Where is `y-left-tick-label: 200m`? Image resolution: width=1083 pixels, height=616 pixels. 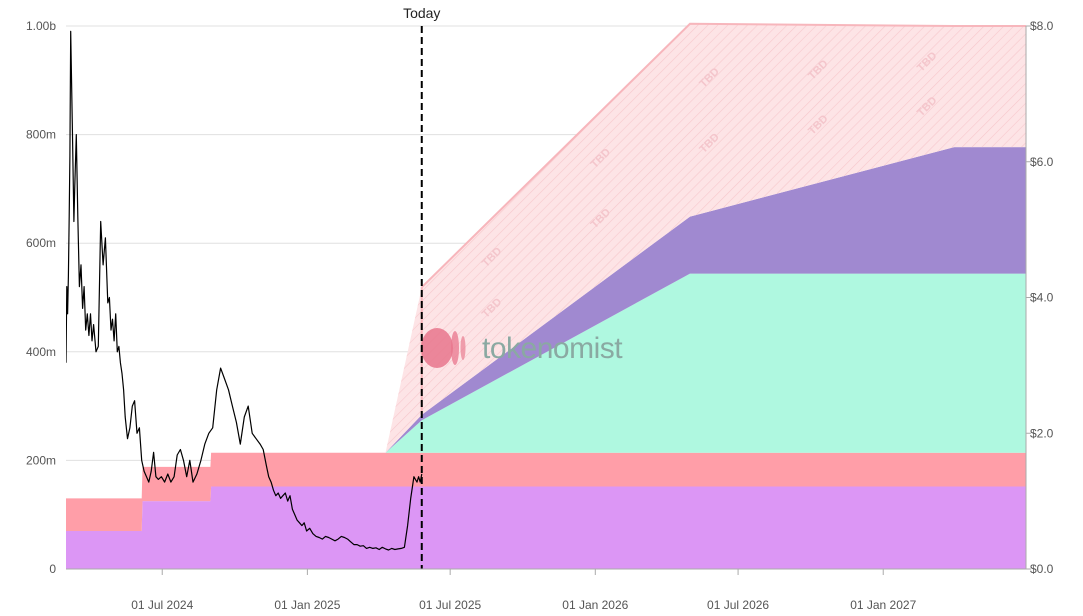
y-left-tick-label: 200m is located at coordinates (41, 460).